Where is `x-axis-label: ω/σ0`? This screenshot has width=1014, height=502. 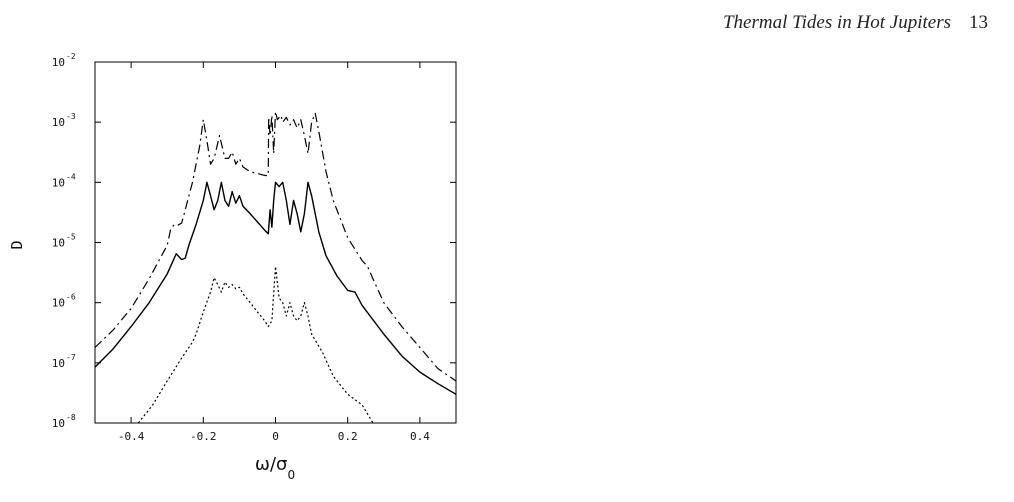
x-axis-label: ω/σ0 is located at coordinates (275, 468).